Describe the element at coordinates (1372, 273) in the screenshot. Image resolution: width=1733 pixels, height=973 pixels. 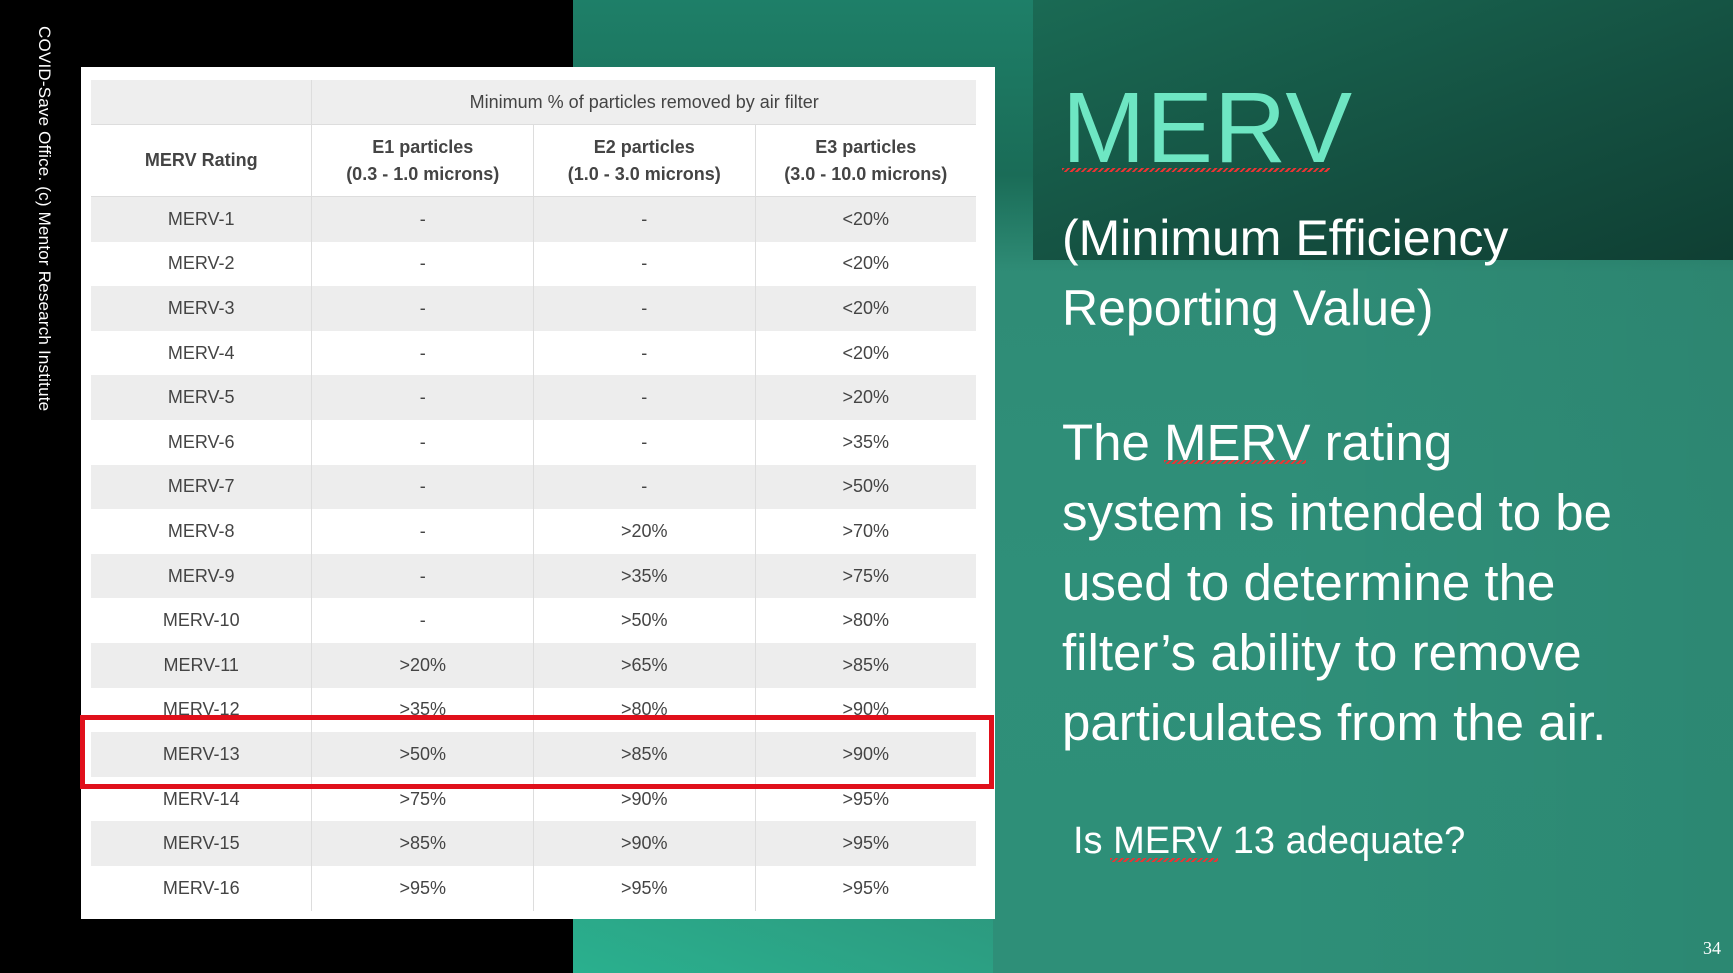
I see `slide-subtitle: (Minimum Efficiency Reporting Value)` at that location.